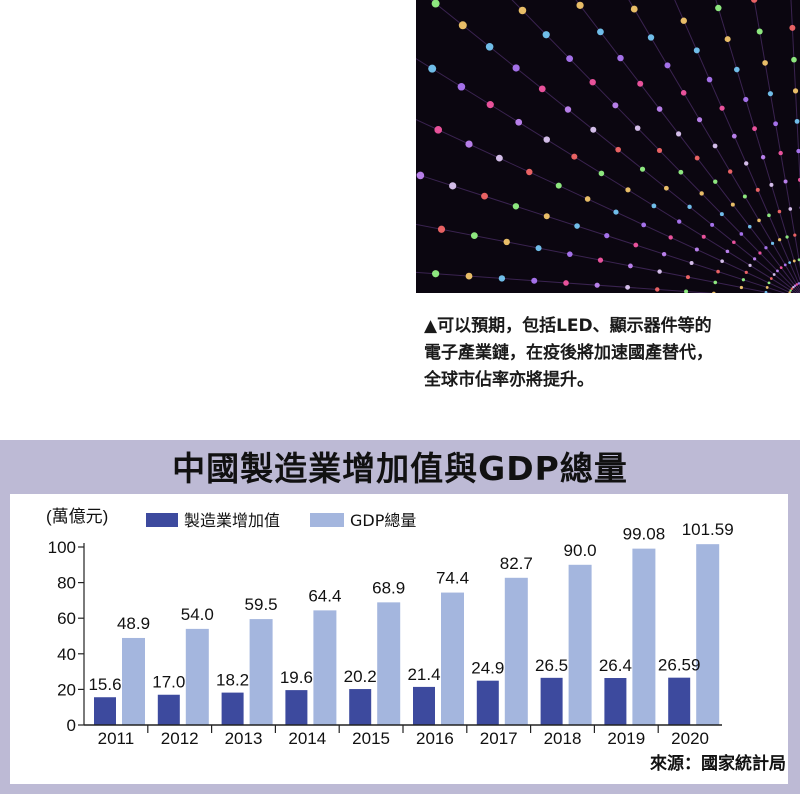  What do you see at coordinates (551, 665) in the screenshot?
I see `data-label-manufacturing: 26.5` at bounding box center [551, 665].